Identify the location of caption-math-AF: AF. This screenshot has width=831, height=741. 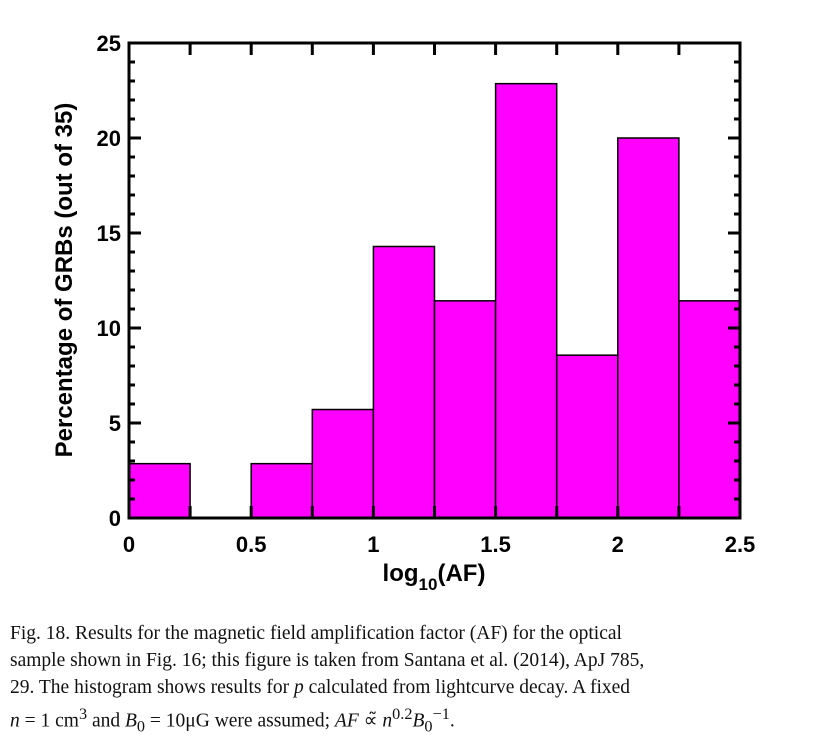
(346, 721).